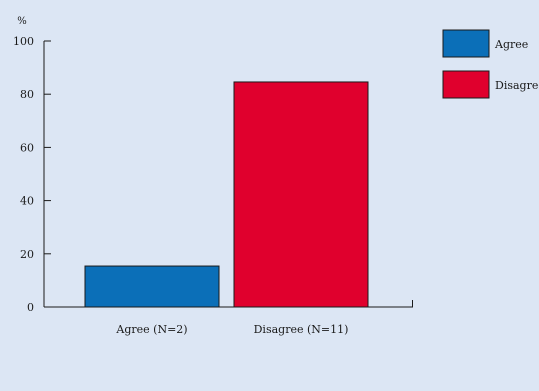 The height and width of the screenshot is (391, 539). What do you see at coordinates (301, 329) in the screenshot?
I see `category-label: Disagree (N=11)` at bounding box center [301, 329].